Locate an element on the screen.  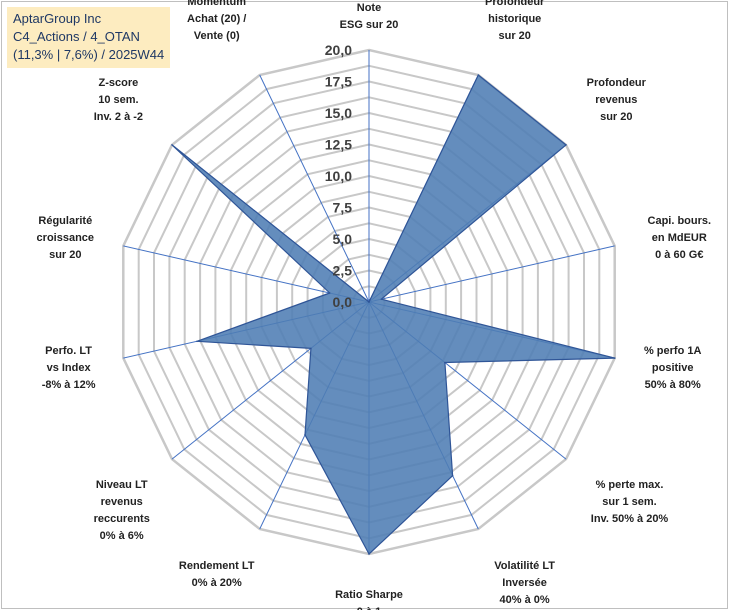
axis-label-5: % perte max. sur 1 sem. Inv. 50% à 20% is located at coordinates (630, 502).